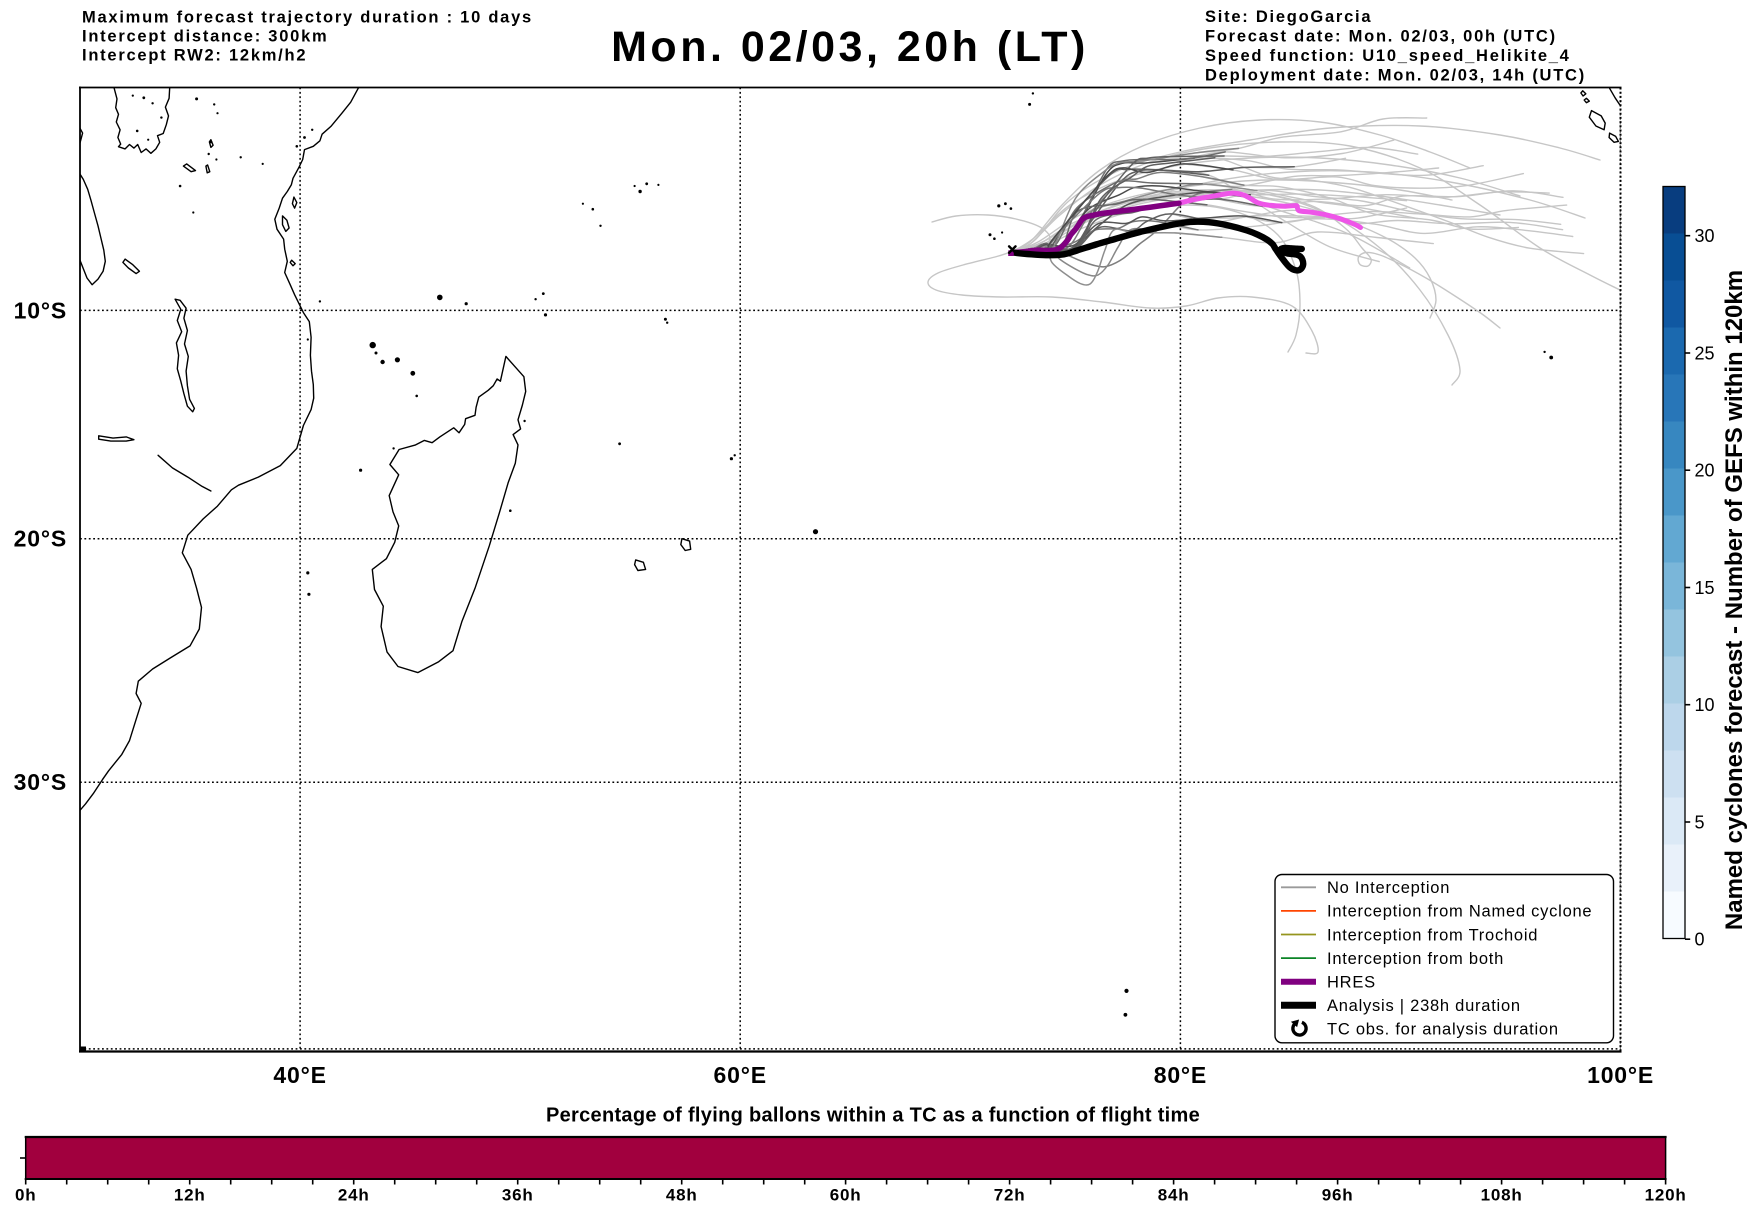 This screenshot has width=1752, height=1218. What do you see at coordinates (1705, 588) in the screenshot?
I see `svg-text: 15` at bounding box center [1705, 588].